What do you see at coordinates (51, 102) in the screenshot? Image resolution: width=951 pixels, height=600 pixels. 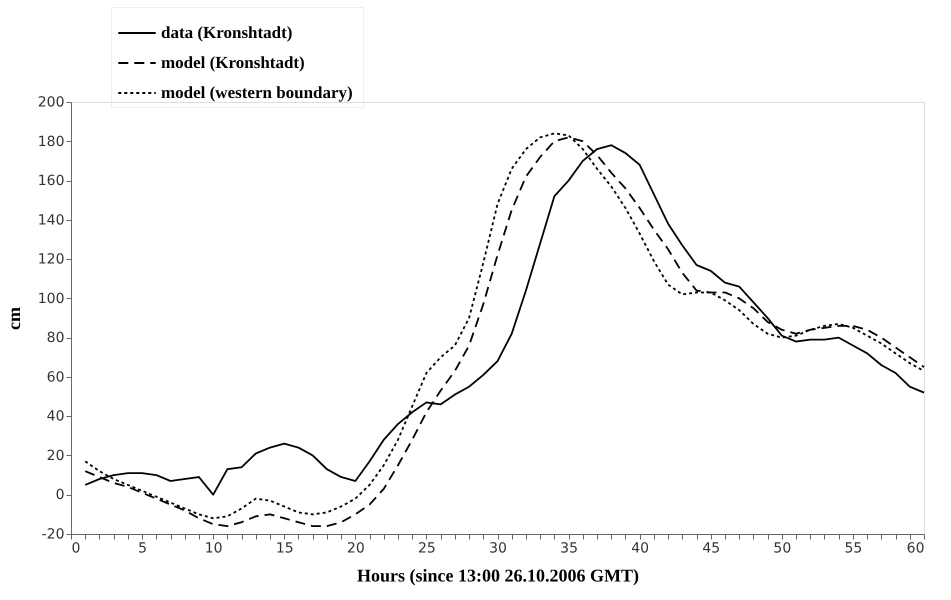 I see `y-tick-label: 200` at bounding box center [51, 102].